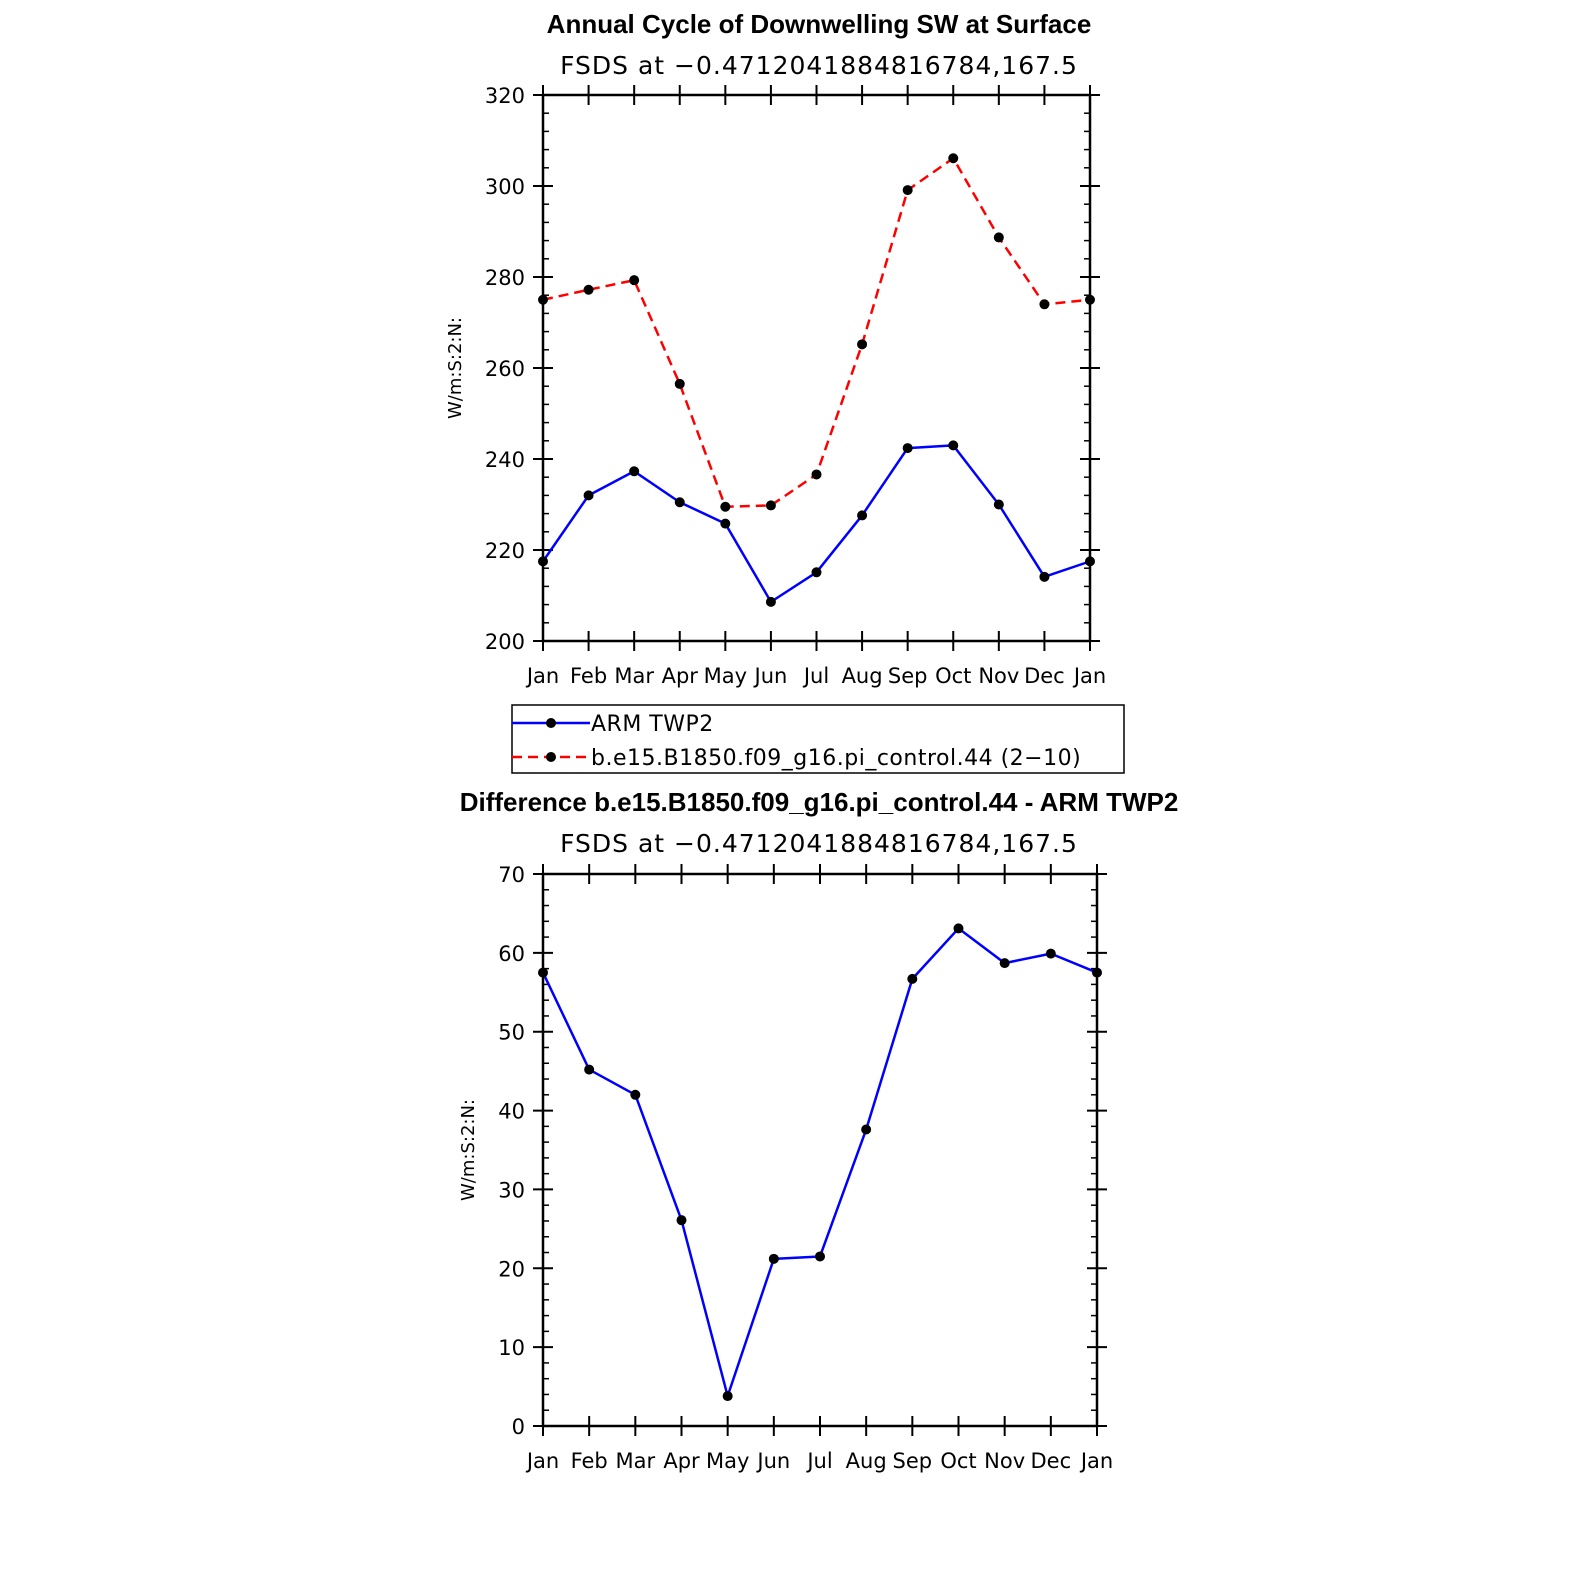 The width and height of the screenshot is (1574, 1574). What do you see at coordinates (511, 1112) in the screenshot?
I see `chart2-ytick-label: 40` at bounding box center [511, 1112].